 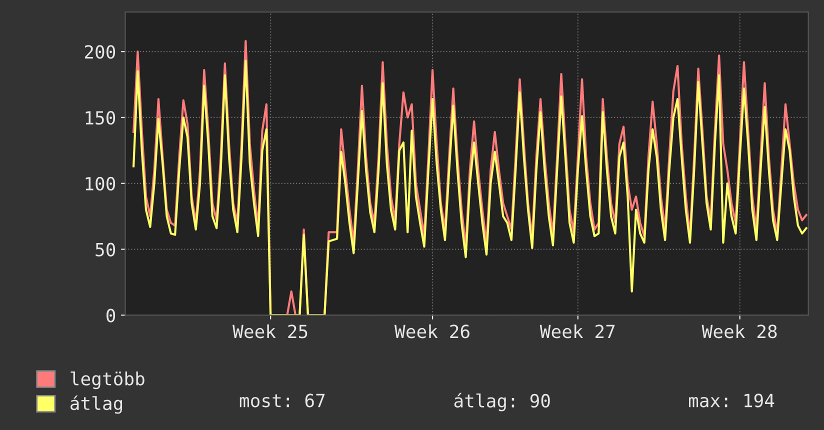 What do you see at coordinates (111, 315) in the screenshot?
I see `y-tick-label: 0` at bounding box center [111, 315].